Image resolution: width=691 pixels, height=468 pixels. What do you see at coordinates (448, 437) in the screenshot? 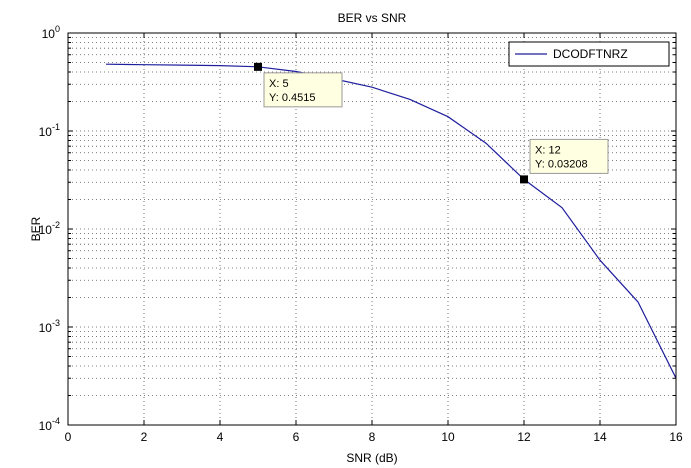
I see `x-tick-label: 10` at bounding box center [448, 437].